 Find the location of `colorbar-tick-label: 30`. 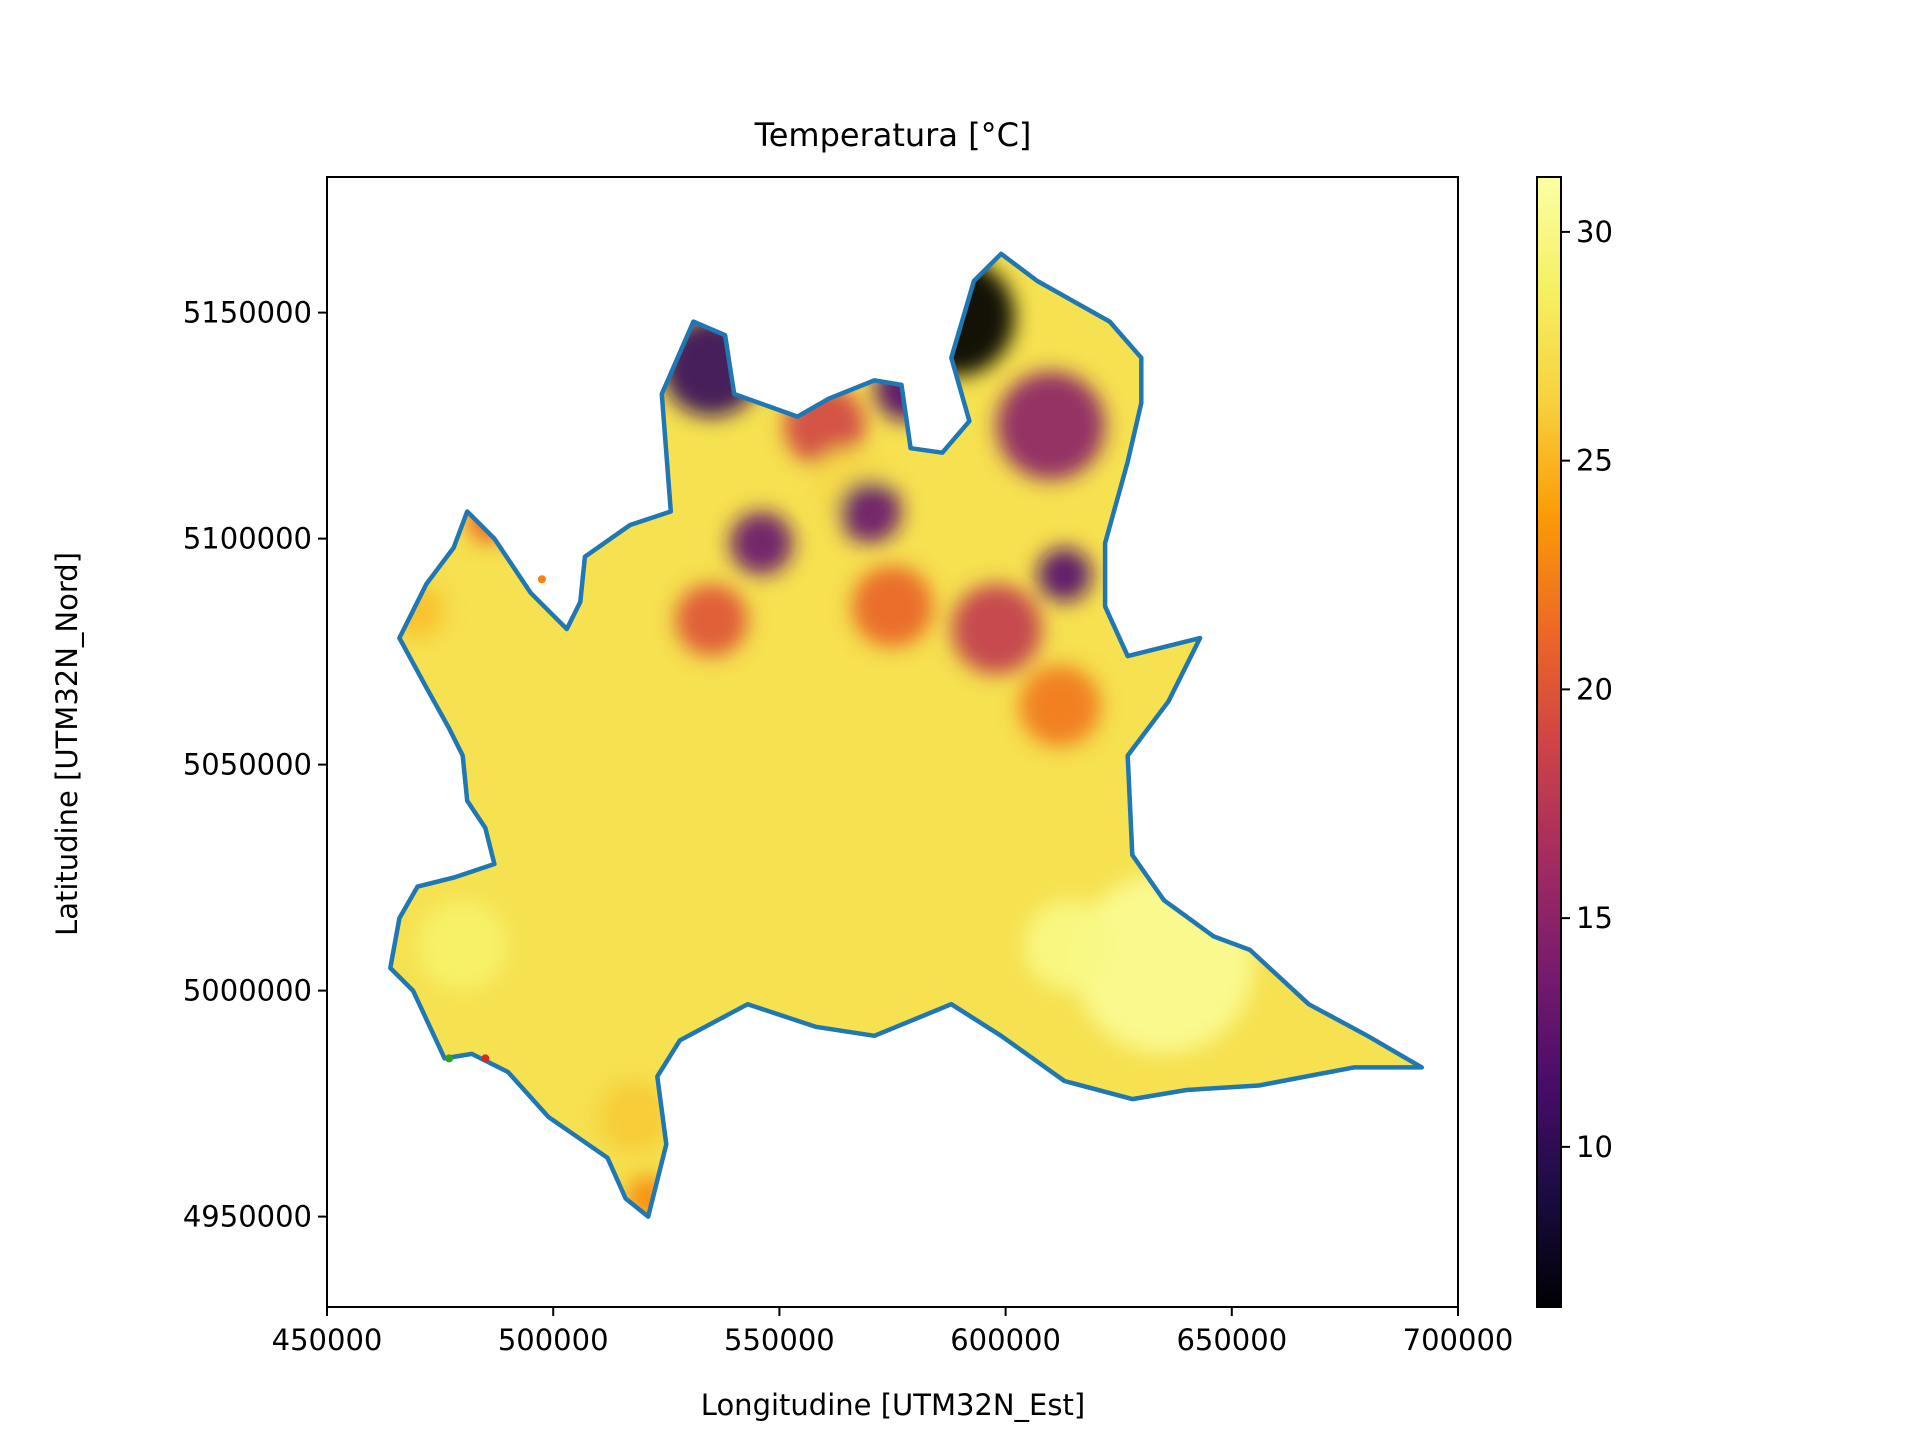

colorbar-tick-label: 30 is located at coordinates (1594, 232).